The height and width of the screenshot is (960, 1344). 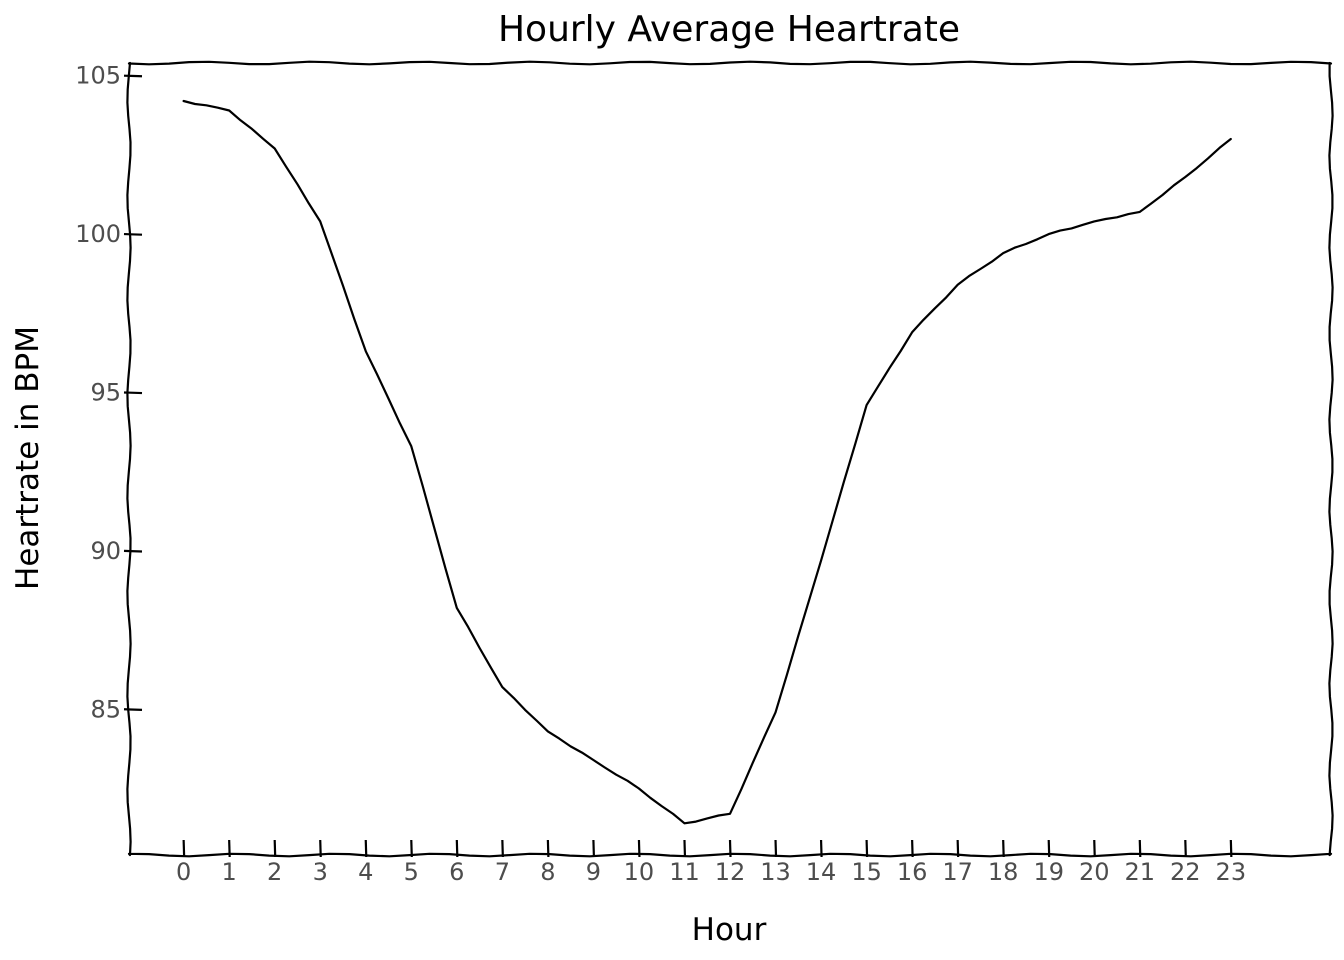 What do you see at coordinates (639, 872) in the screenshot?
I see `x-tick-label: 10` at bounding box center [639, 872].